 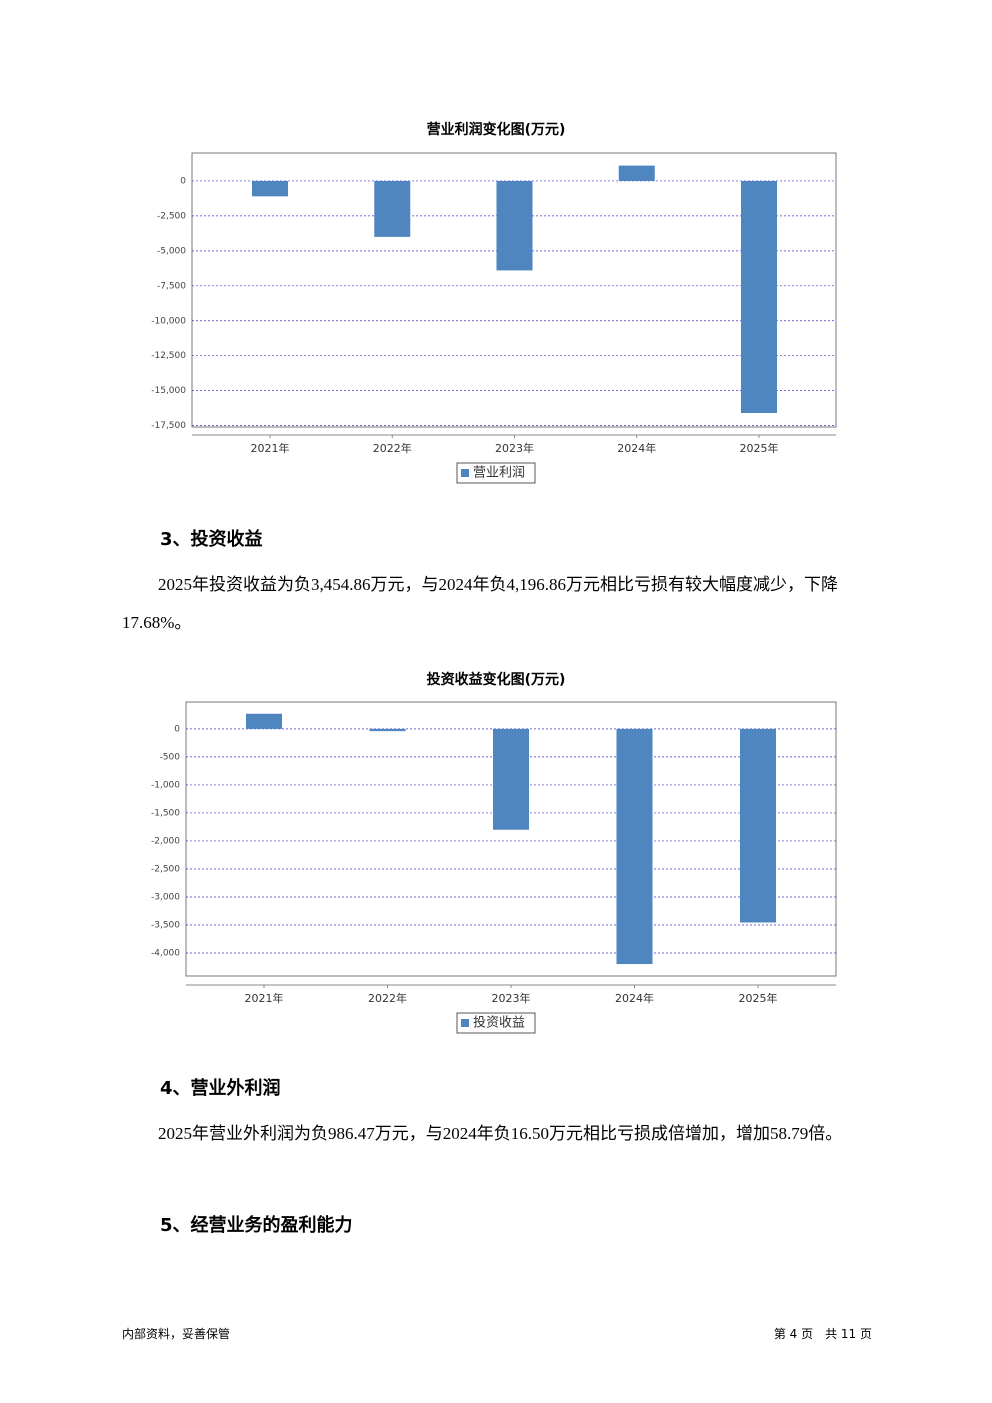 What do you see at coordinates (171, 251) in the screenshot?
I see `y-tick-label: -5,000` at bounding box center [171, 251].